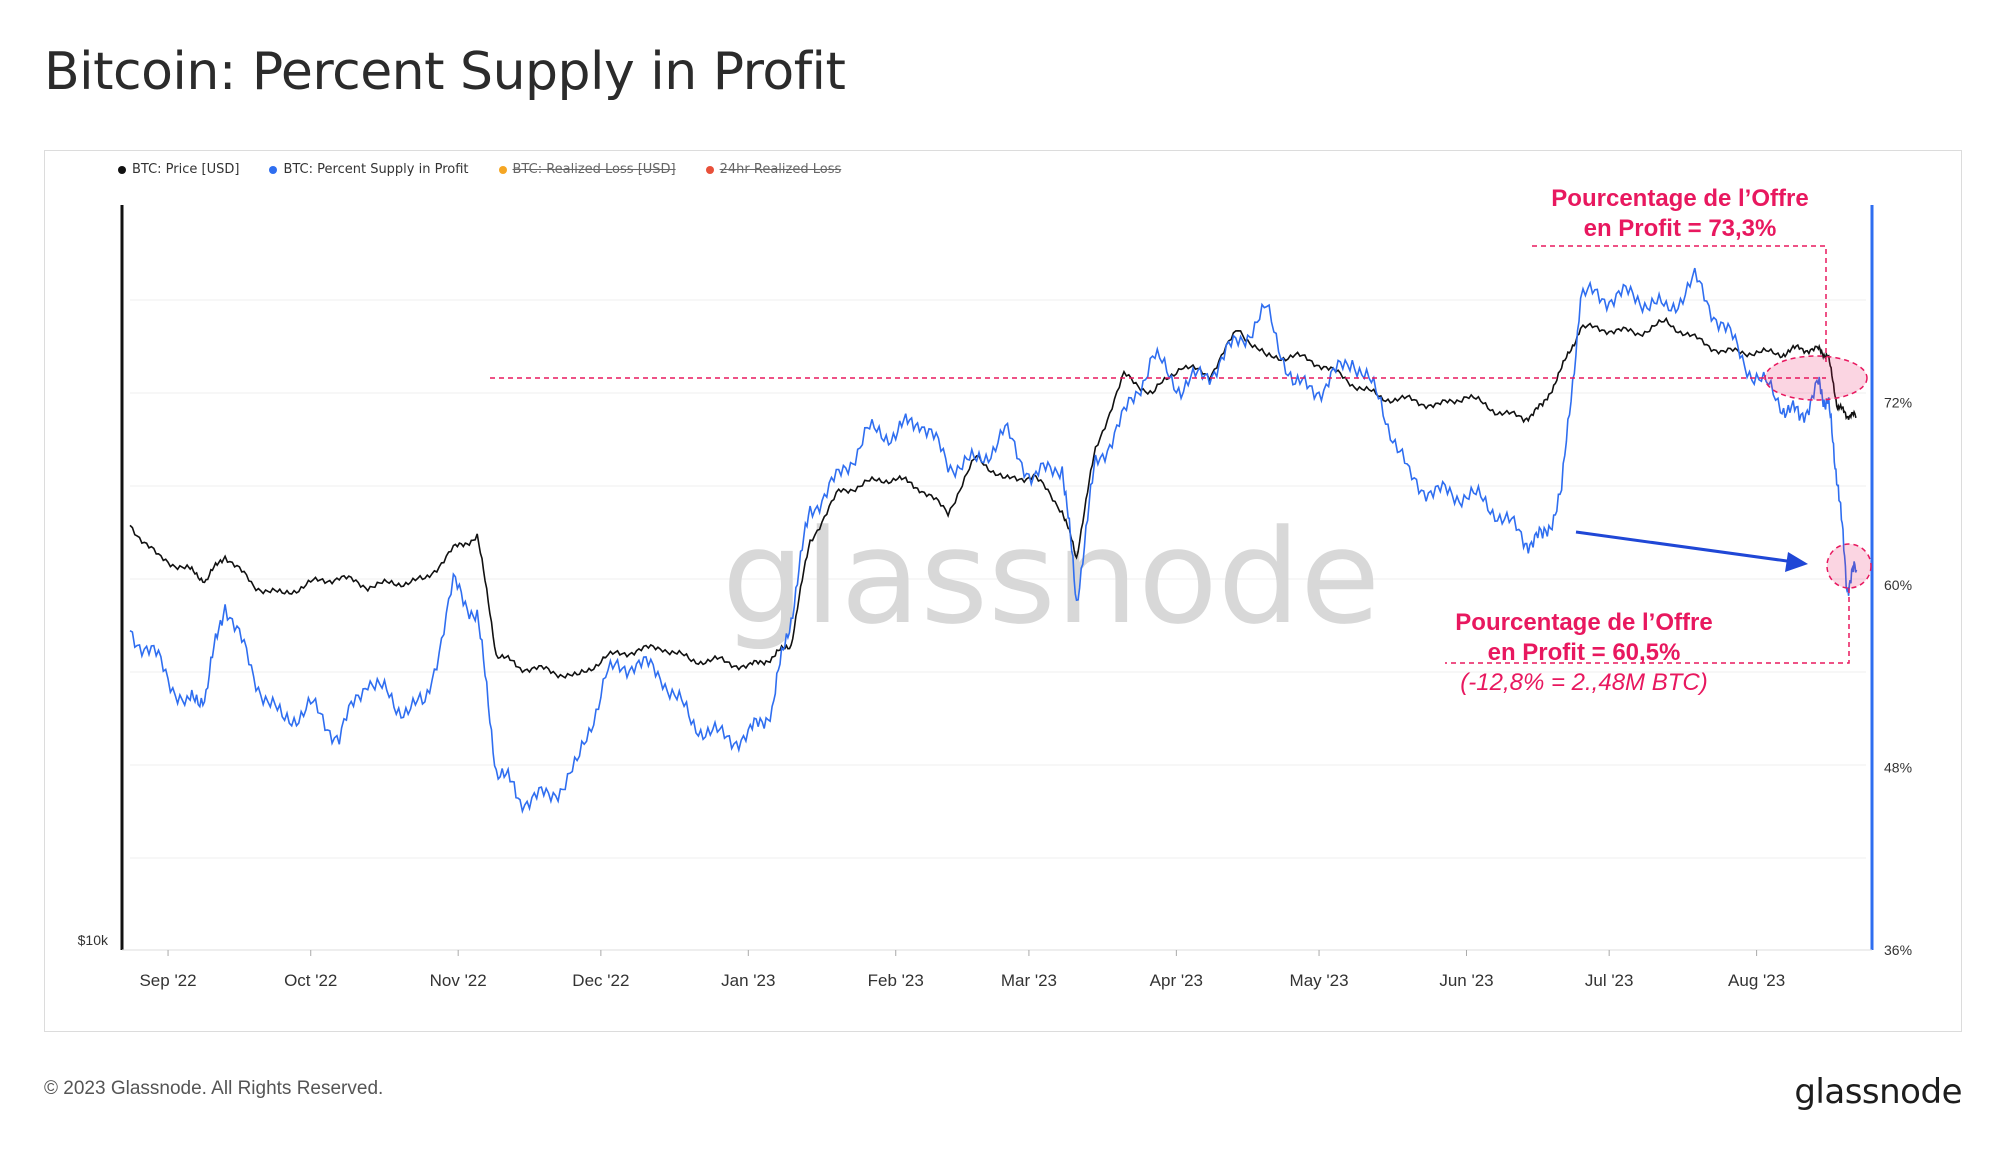 The width and height of the screenshot is (2000, 1152). I want to click on legend-label: BTC: Realized Loss [USD], so click(594, 169).